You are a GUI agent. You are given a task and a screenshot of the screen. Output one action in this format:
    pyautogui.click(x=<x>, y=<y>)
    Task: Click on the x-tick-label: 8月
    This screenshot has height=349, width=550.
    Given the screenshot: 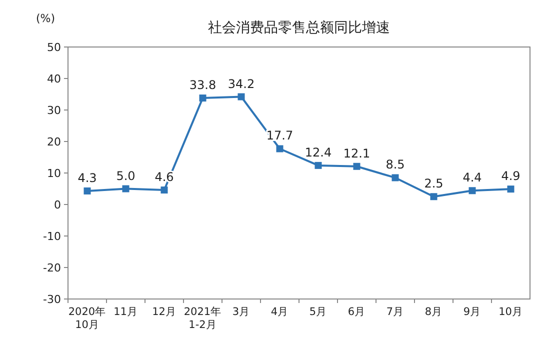 What is the action you would take?
    pyautogui.click(x=433, y=312)
    